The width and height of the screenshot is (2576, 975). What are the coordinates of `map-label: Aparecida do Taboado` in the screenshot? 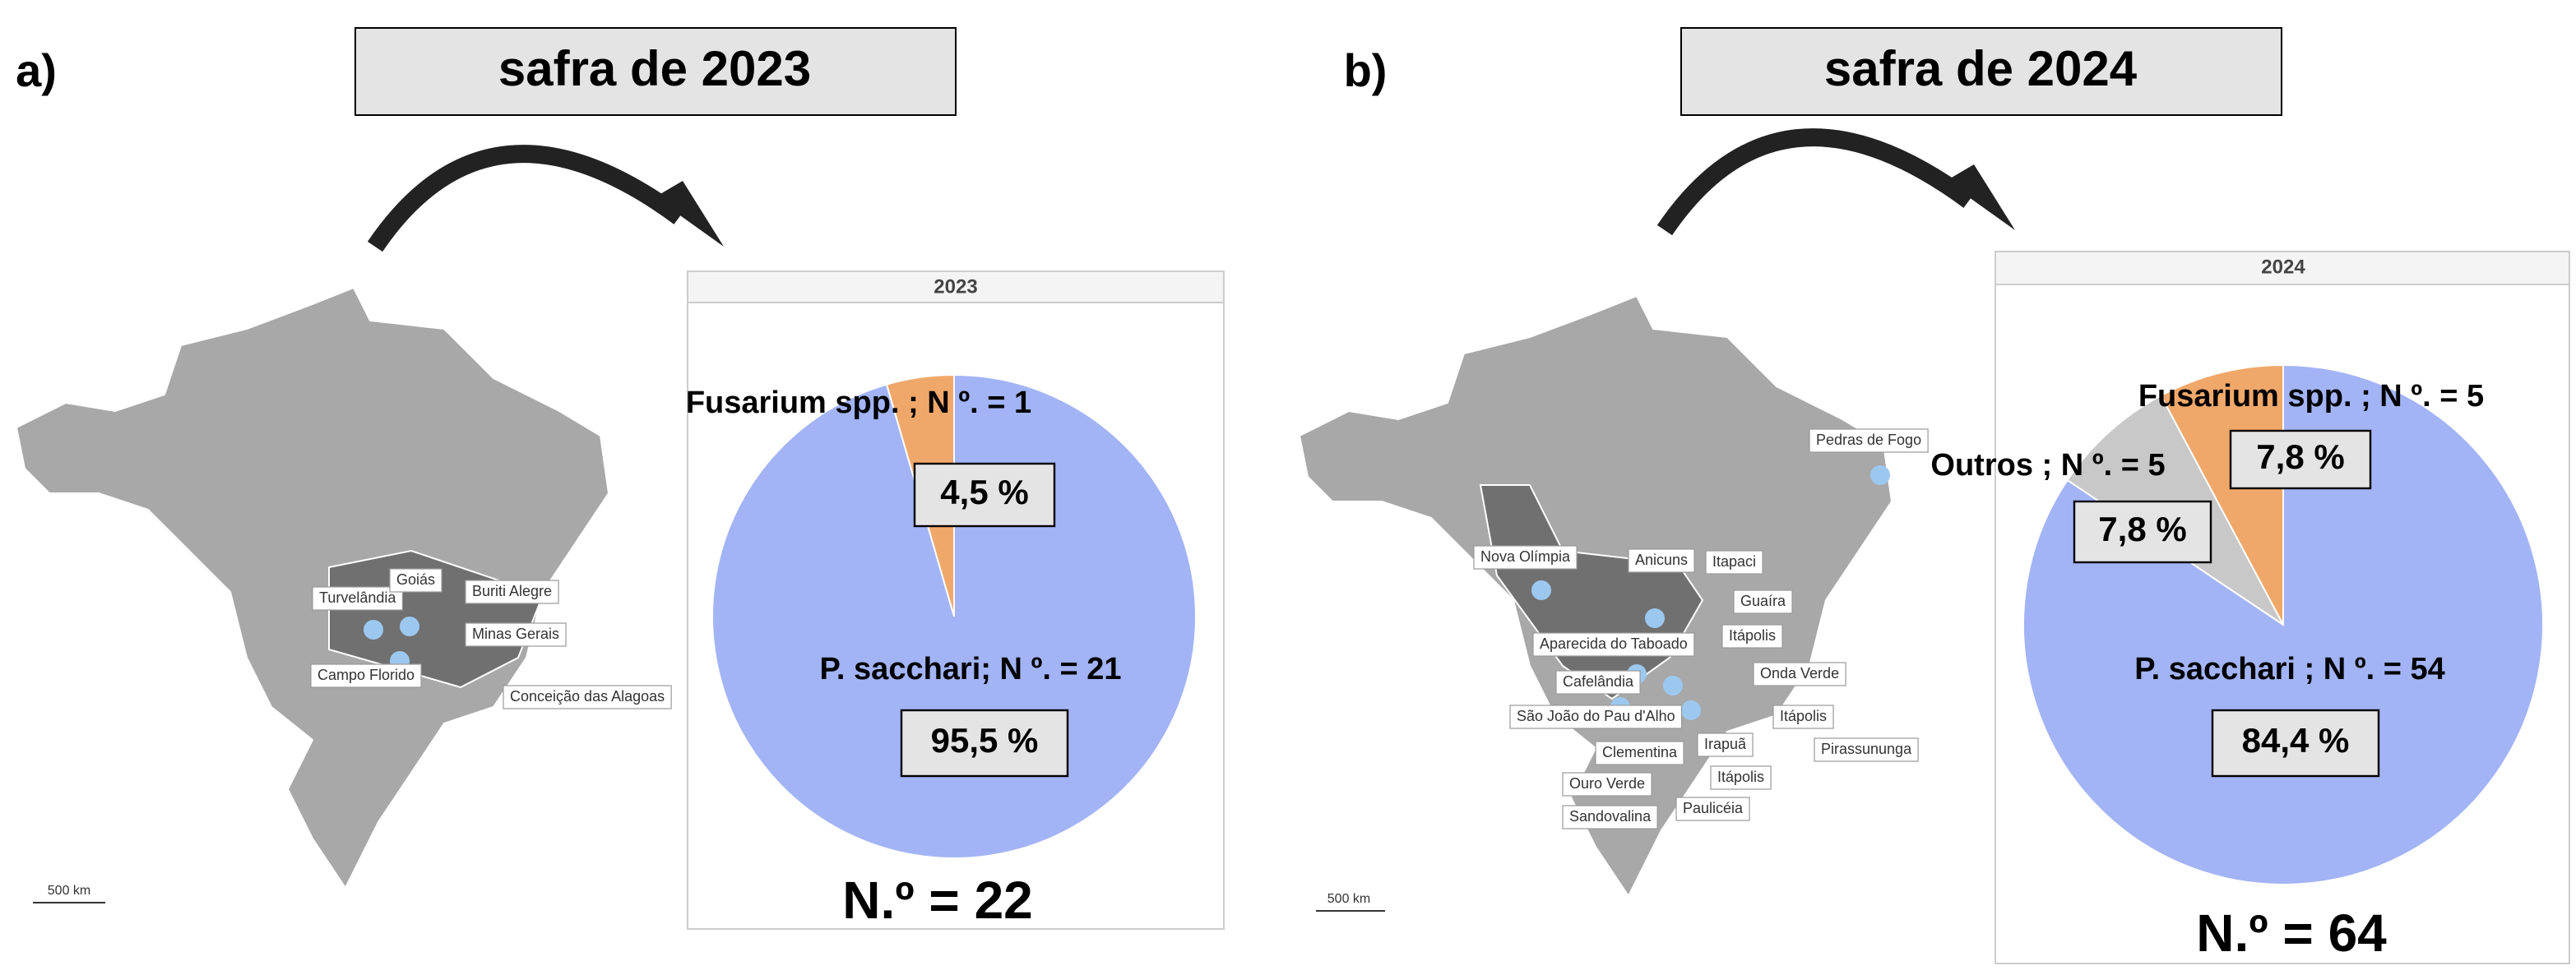 It's located at (1614, 643).